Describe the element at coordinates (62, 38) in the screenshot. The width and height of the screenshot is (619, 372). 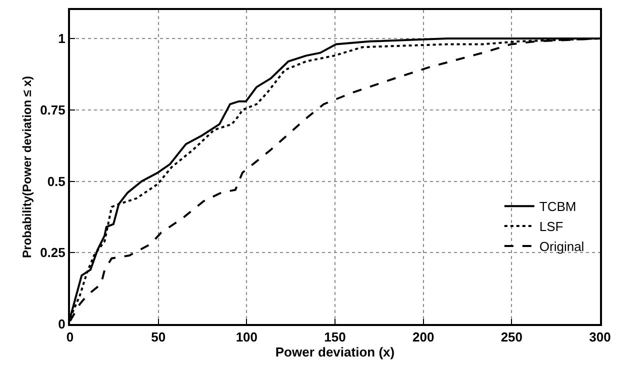
I see `y-tick-label: 1` at that location.